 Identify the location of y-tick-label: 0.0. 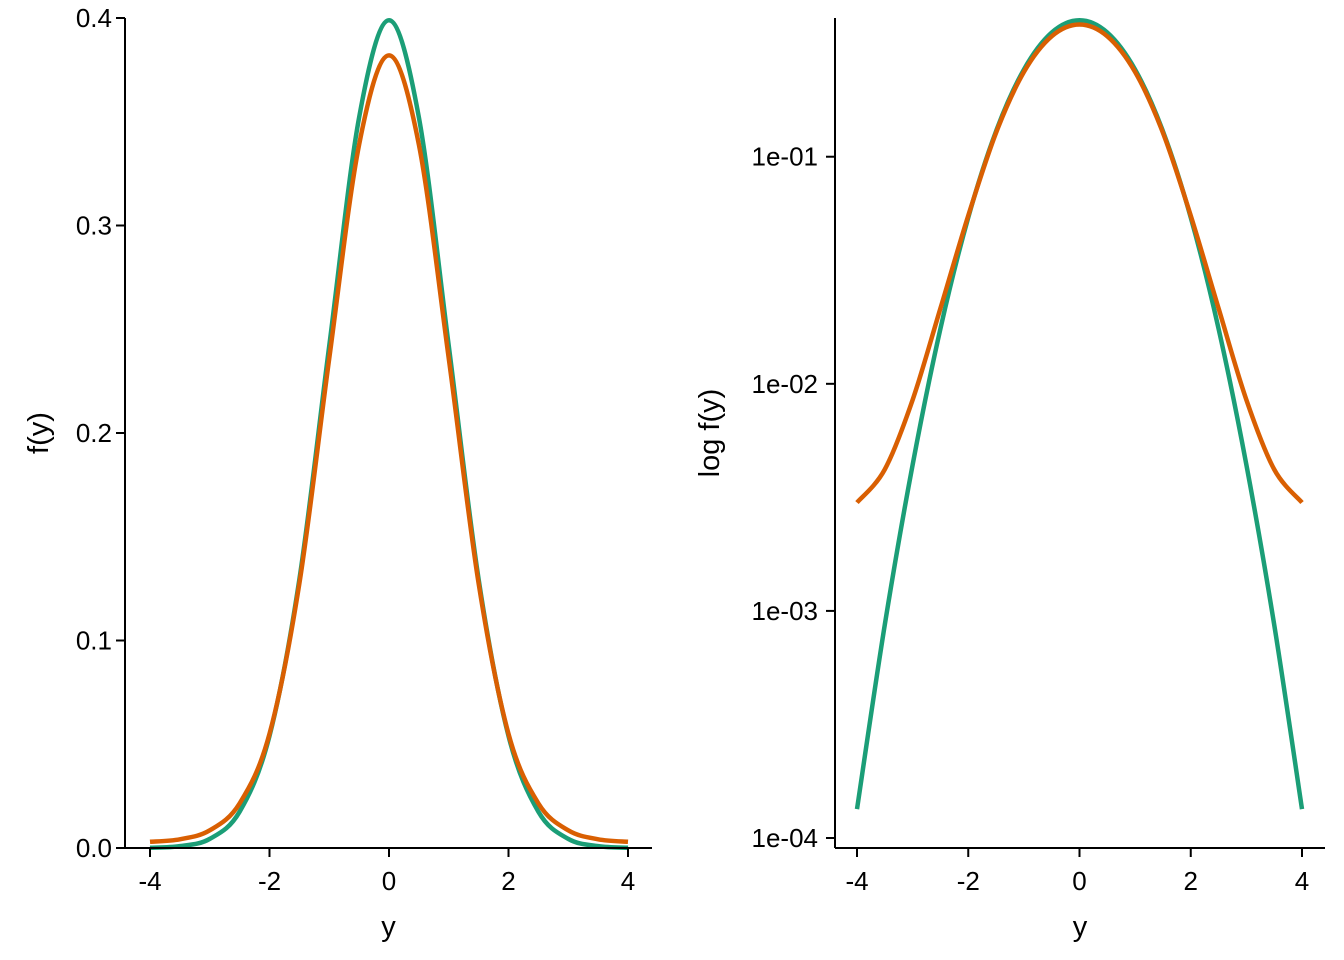
(94, 848).